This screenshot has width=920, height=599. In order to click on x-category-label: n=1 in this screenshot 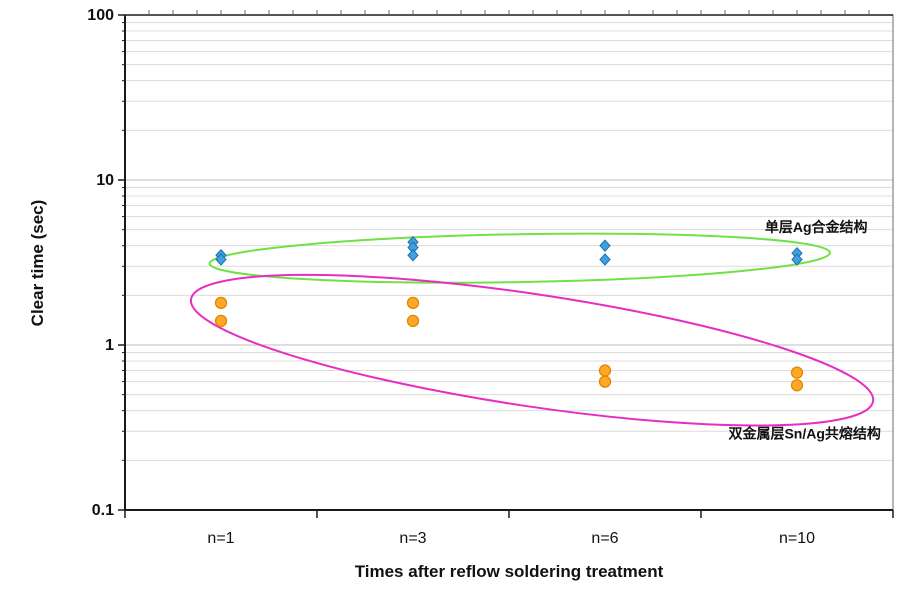, I will do `click(220, 538)`.